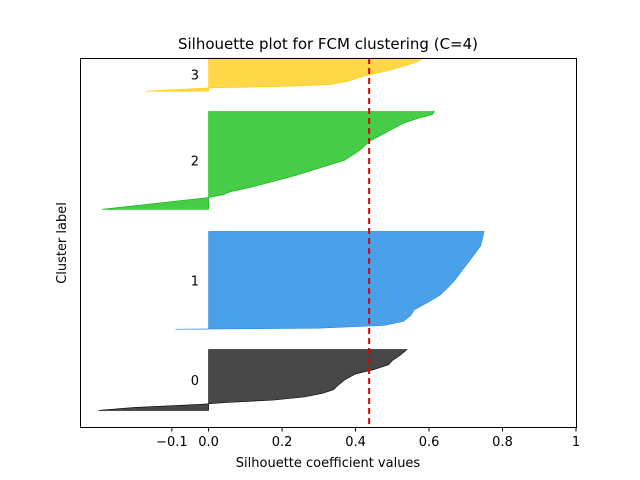 The image size is (640, 480). Describe the element at coordinates (502, 442) in the screenshot. I see `x-tick-label: 0.8` at that location.